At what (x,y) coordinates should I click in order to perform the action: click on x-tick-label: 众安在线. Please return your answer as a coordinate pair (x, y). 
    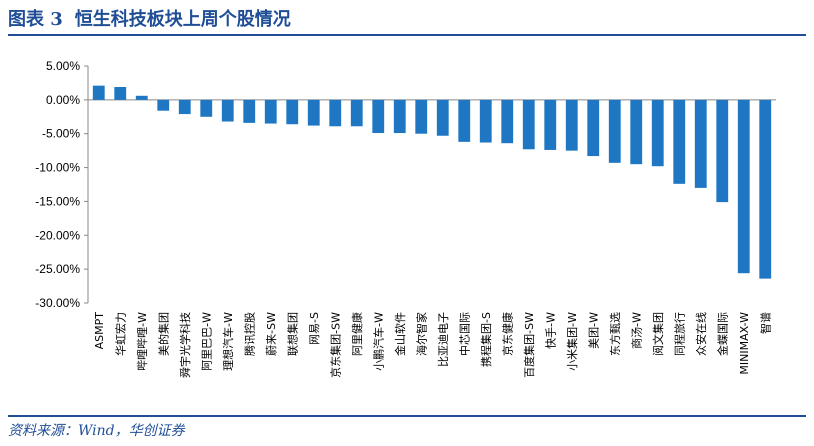
    Looking at the image, I should click on (701, 334).